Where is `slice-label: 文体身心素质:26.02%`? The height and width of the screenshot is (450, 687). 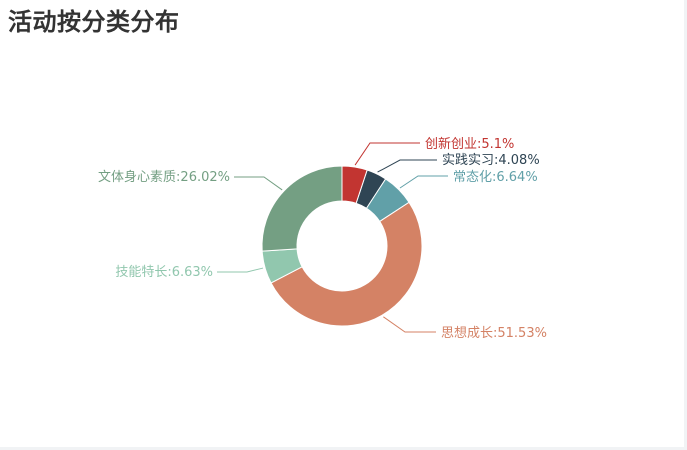
slice-label: 文体身心素质:26.02% is located at coordinates (164, 177).